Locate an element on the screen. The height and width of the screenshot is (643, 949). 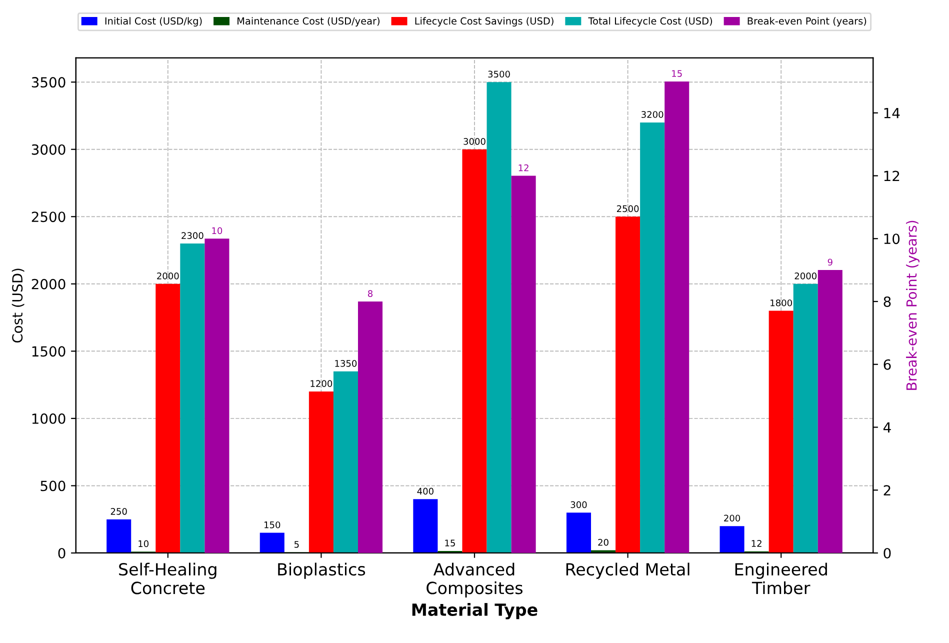
x-tick-label: Engineered Timber is located at coordinates (781, 578).